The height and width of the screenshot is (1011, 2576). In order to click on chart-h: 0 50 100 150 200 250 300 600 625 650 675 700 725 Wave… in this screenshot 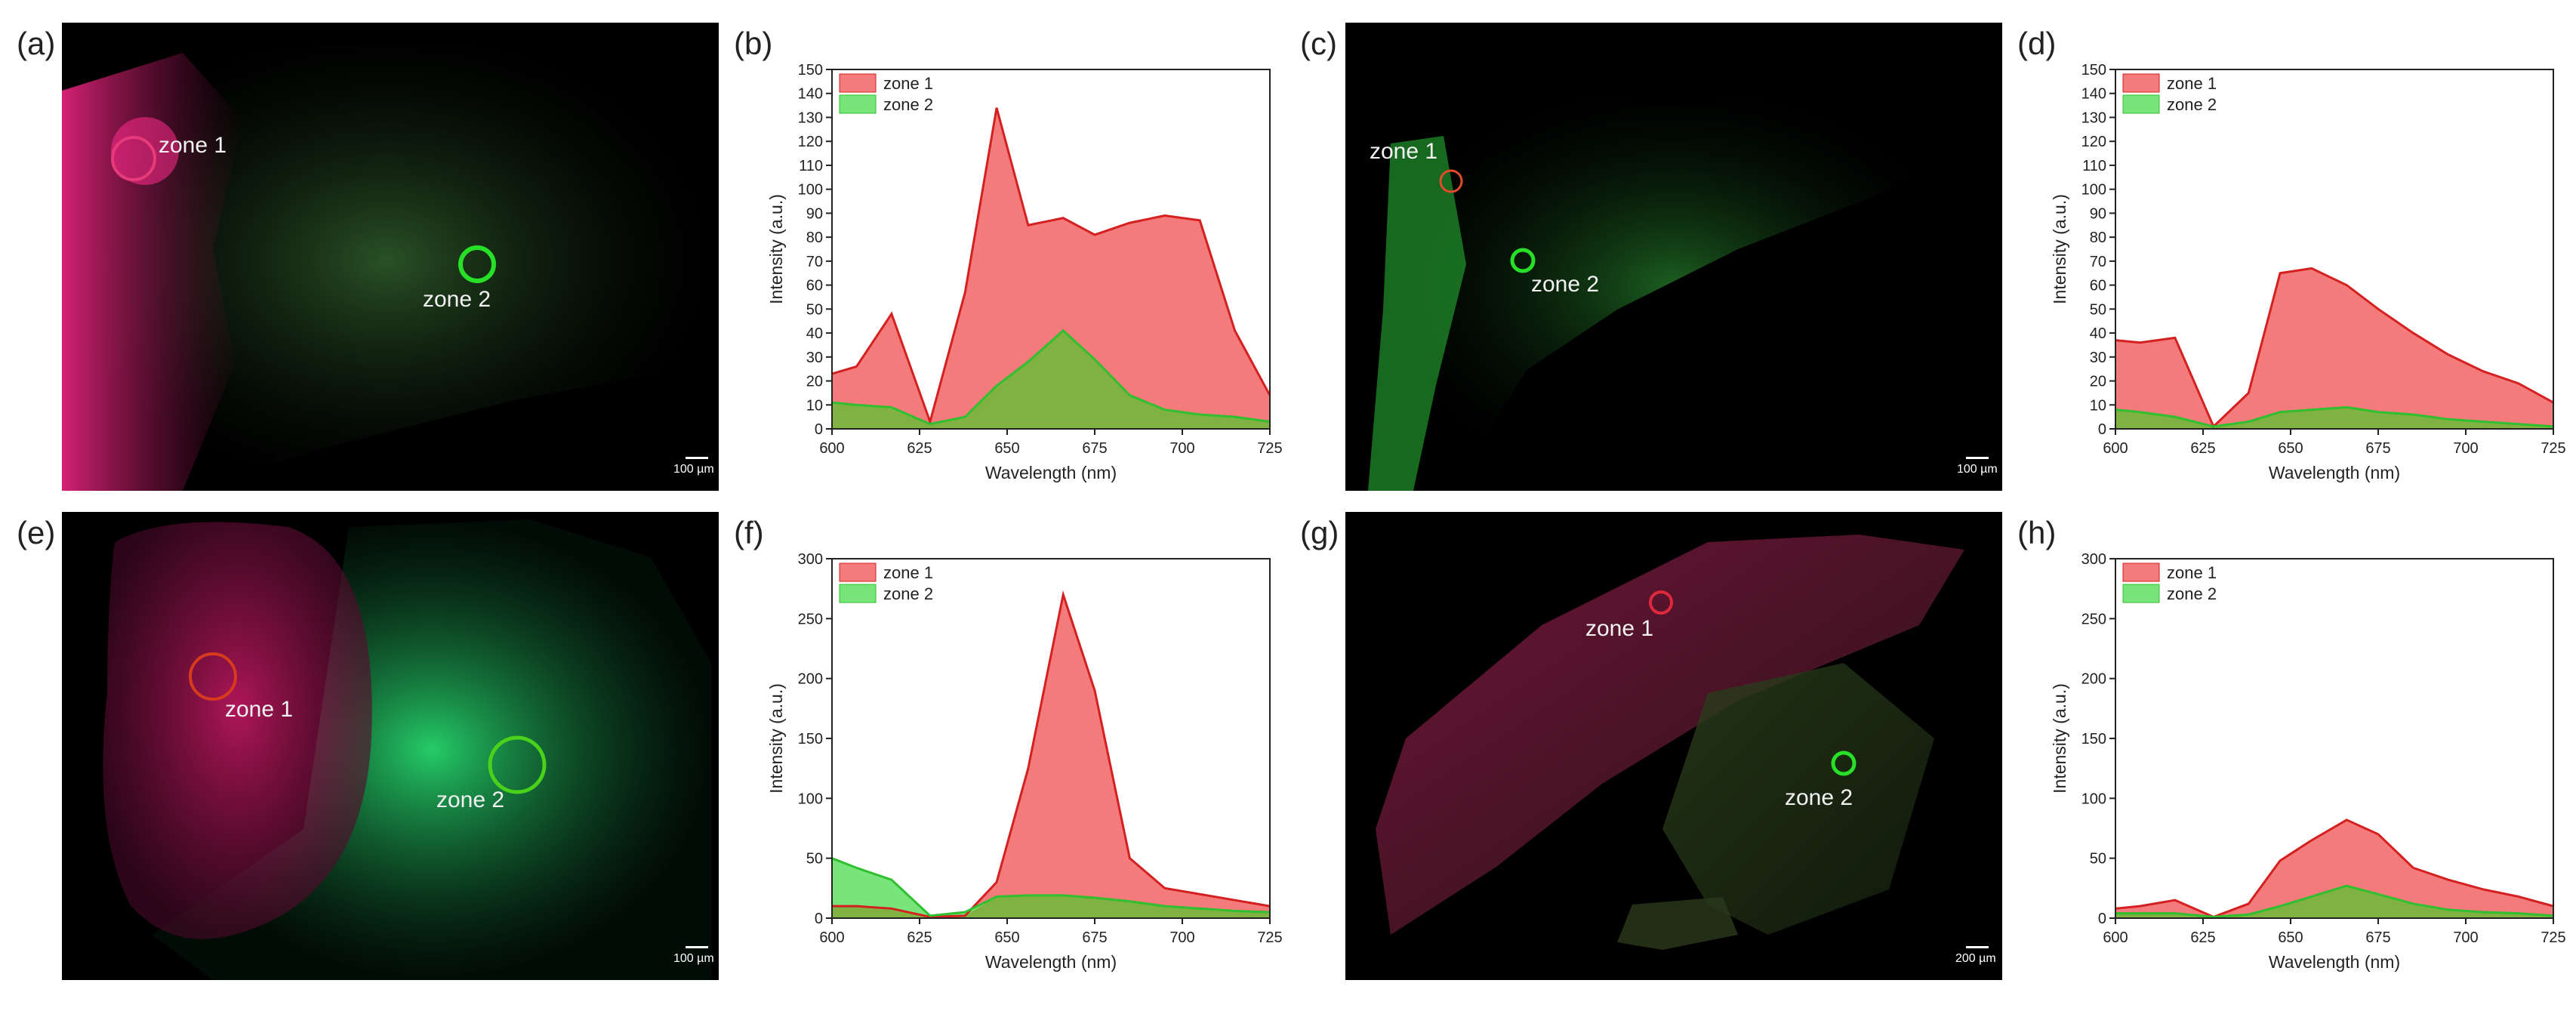, I will do `click(2308, 757)`.